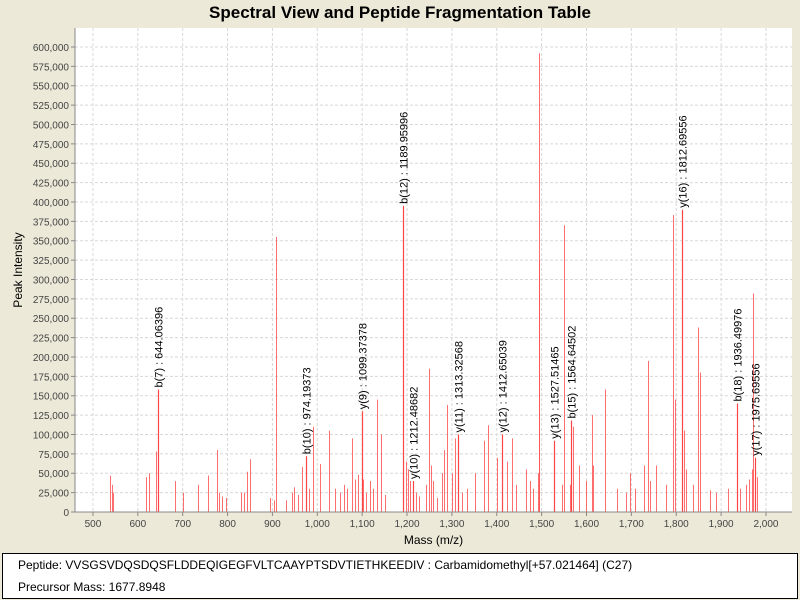 This screenshot has height=600, width=800. I want to click on x-tick-label: 1,900, so click(721, 524).